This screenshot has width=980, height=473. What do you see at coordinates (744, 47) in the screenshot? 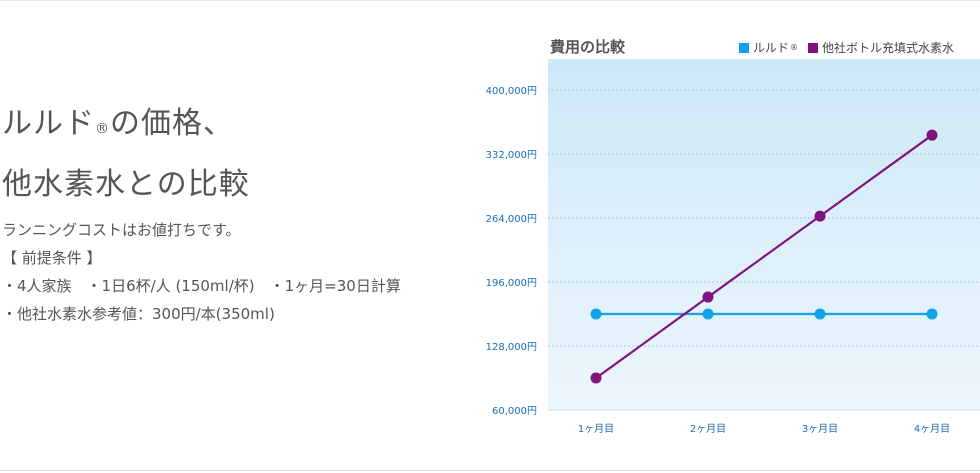
I see `legend-swatch-lourdes` at bounding box center [744, 47].